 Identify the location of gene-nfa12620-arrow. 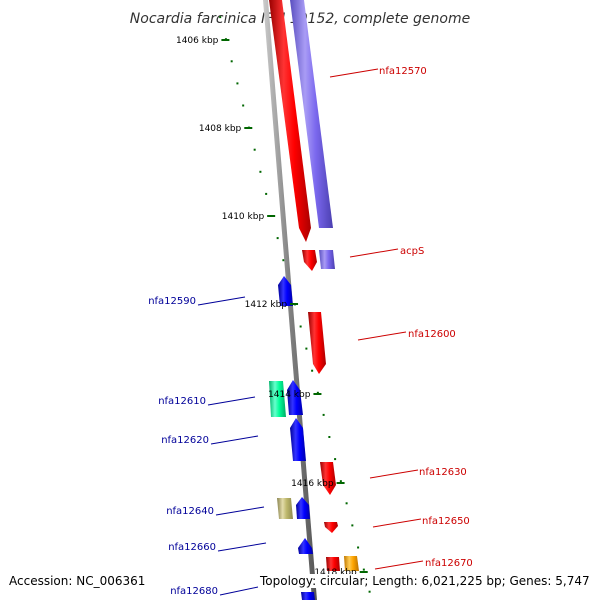
(298, 439).